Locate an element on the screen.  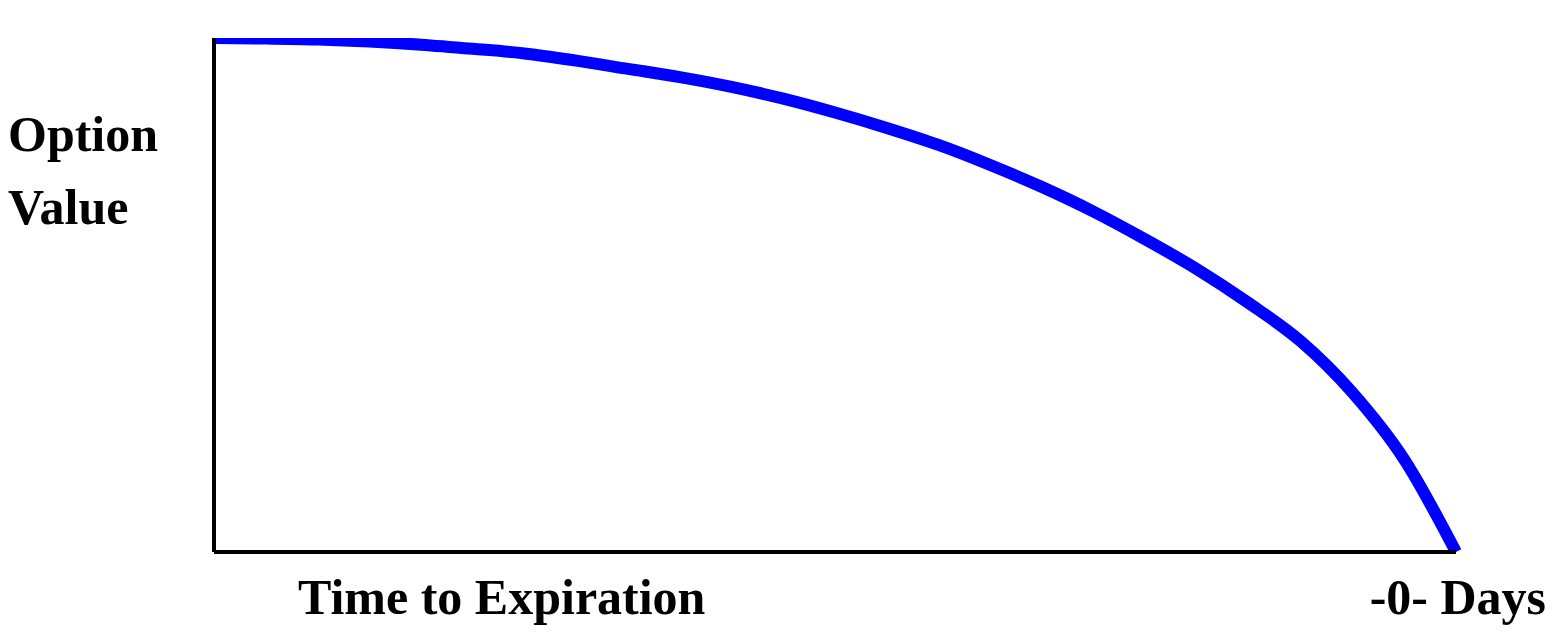
x-axis-title: Time to Expiration is located at coordinates (502, 597).